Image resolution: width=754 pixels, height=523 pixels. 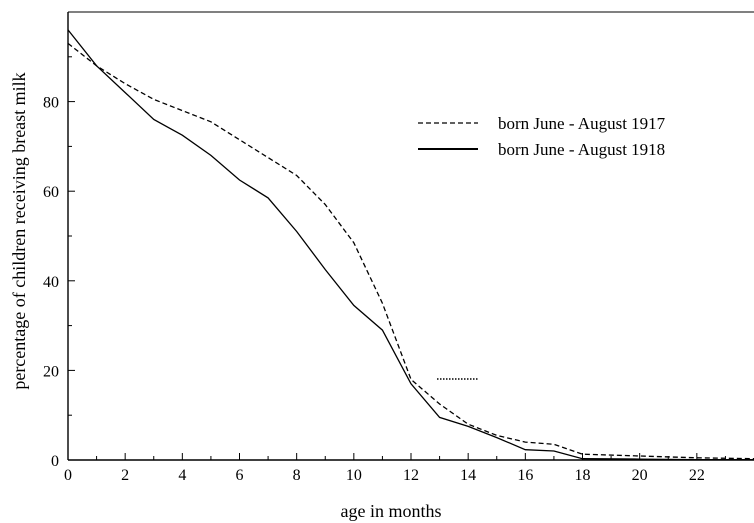 I want to click on legend-label: born June - August 1918, so click(x=581, y=149).